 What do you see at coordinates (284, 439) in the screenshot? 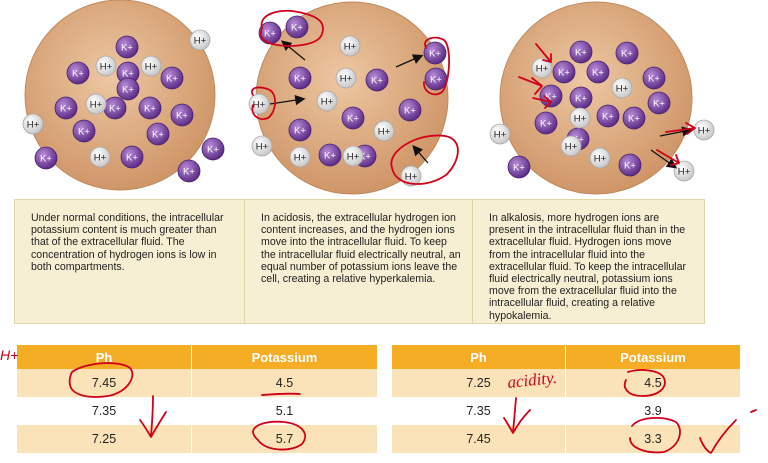
I see `cell-potassium: 5.7` at bounding box center [284, 439].